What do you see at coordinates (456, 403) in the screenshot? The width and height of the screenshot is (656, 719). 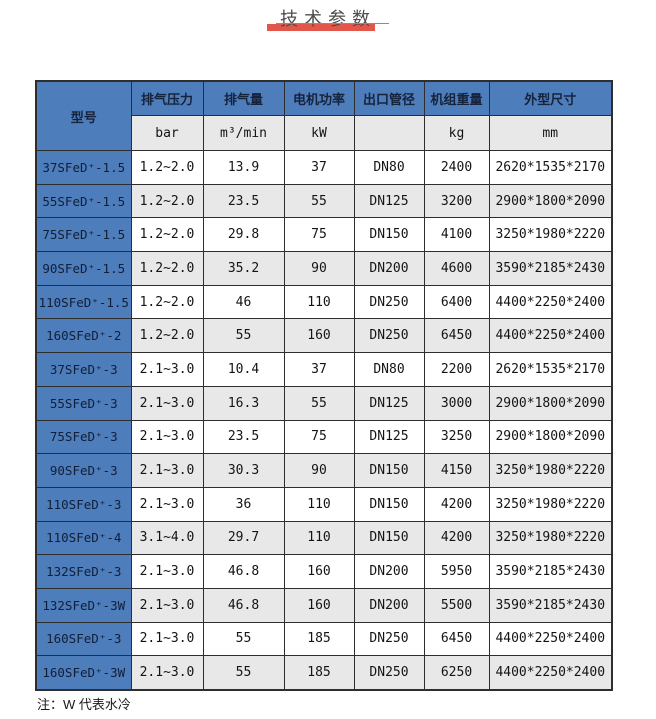 I see `unit-weight-cell: 3000` at bounding box center [456, 403].